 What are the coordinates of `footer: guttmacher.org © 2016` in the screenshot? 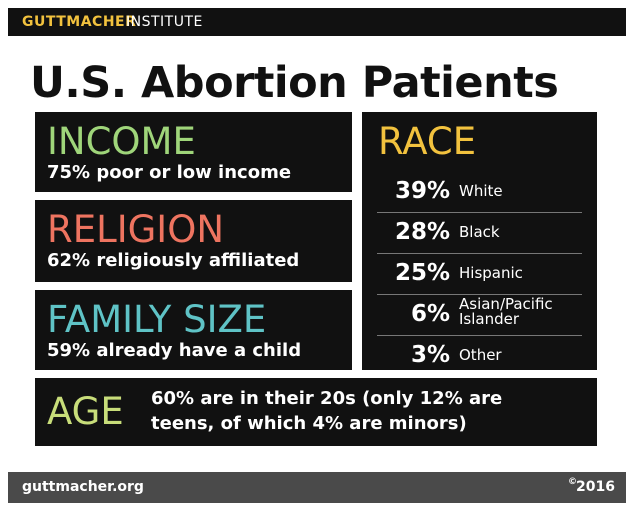 It's located at (317, 487).